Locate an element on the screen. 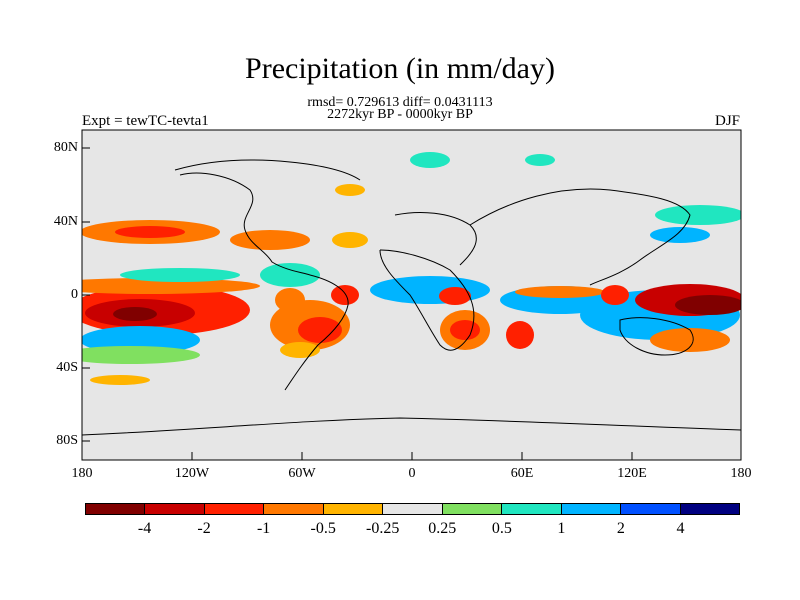 This screenshot has width=800, height=600. colorbar-label: -1 is located at coordinates (263, 528).